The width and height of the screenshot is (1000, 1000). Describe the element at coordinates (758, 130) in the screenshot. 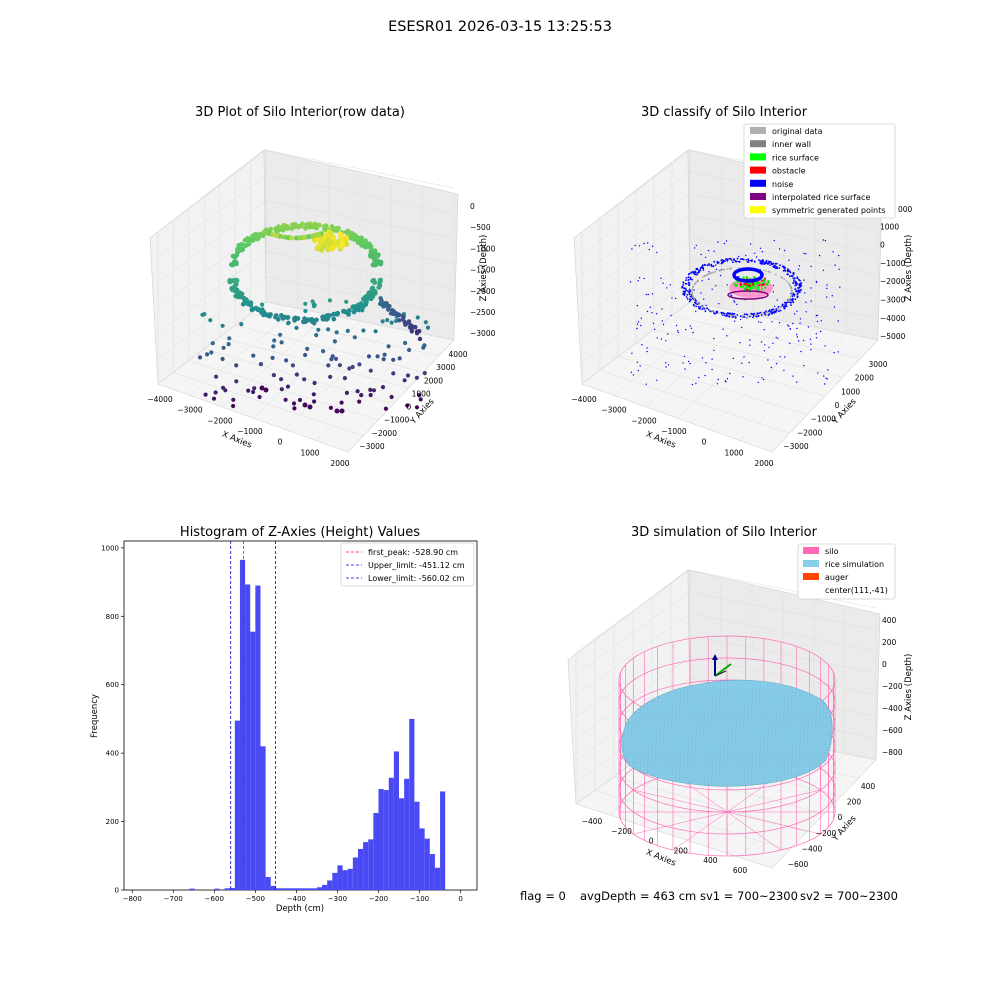

I see `classify-legend-swatch` at that location.